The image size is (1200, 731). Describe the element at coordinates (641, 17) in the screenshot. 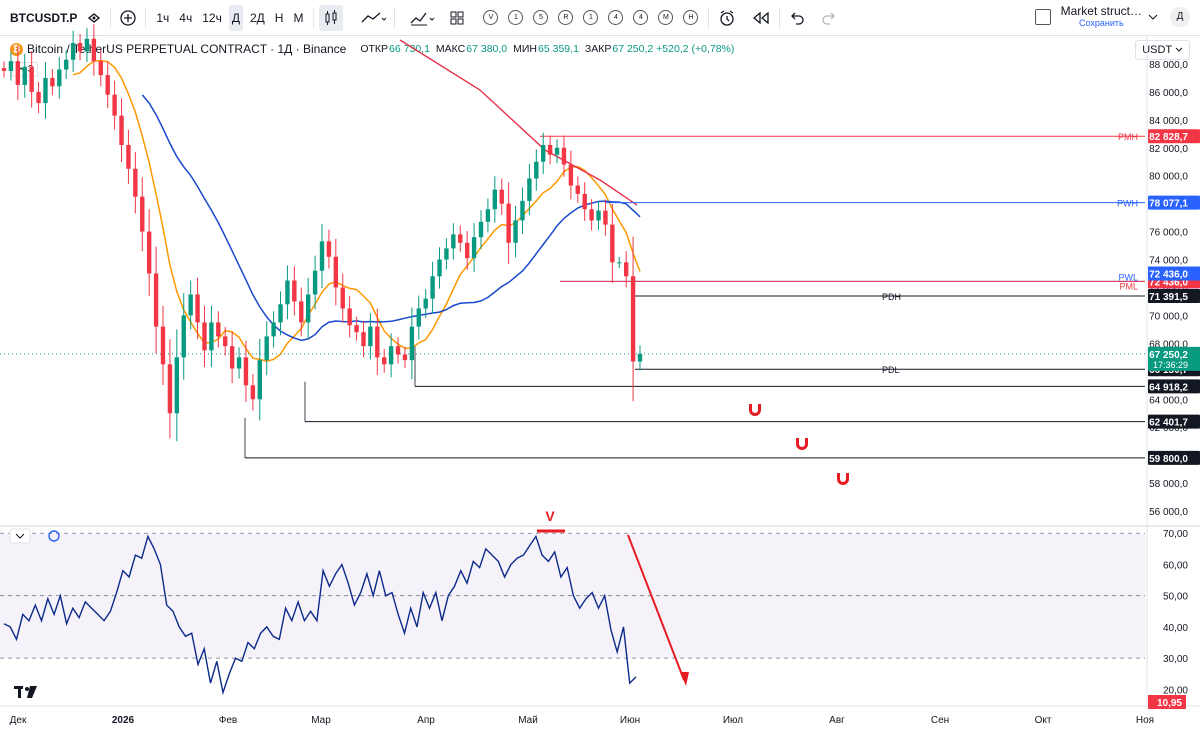

I see `circle-button-6: 4` at that location.